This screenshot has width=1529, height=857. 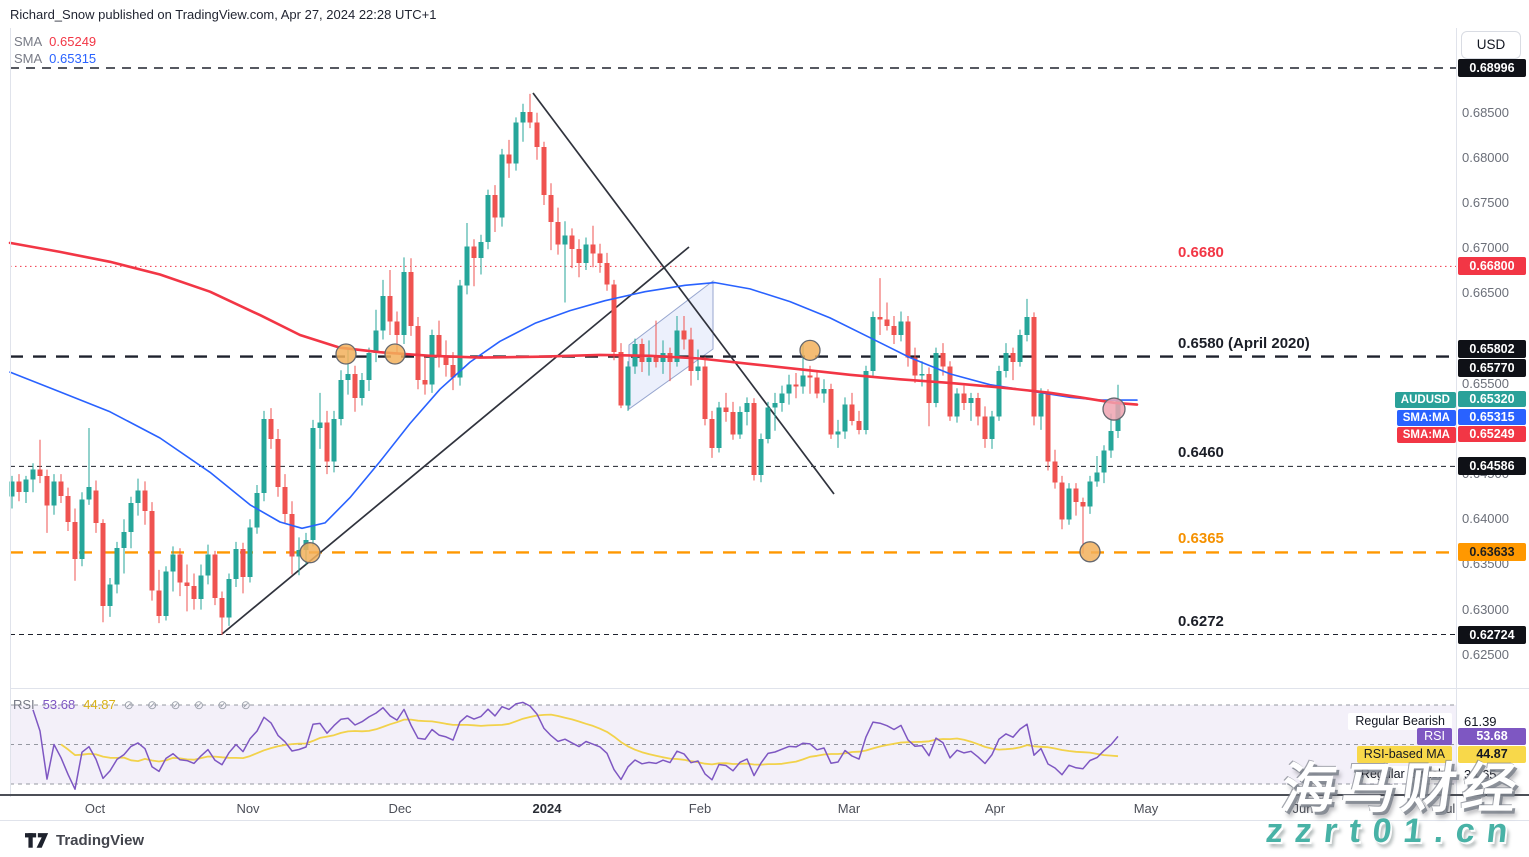 I want to click on marker-circle-pink, so click(x=1114, y=409).